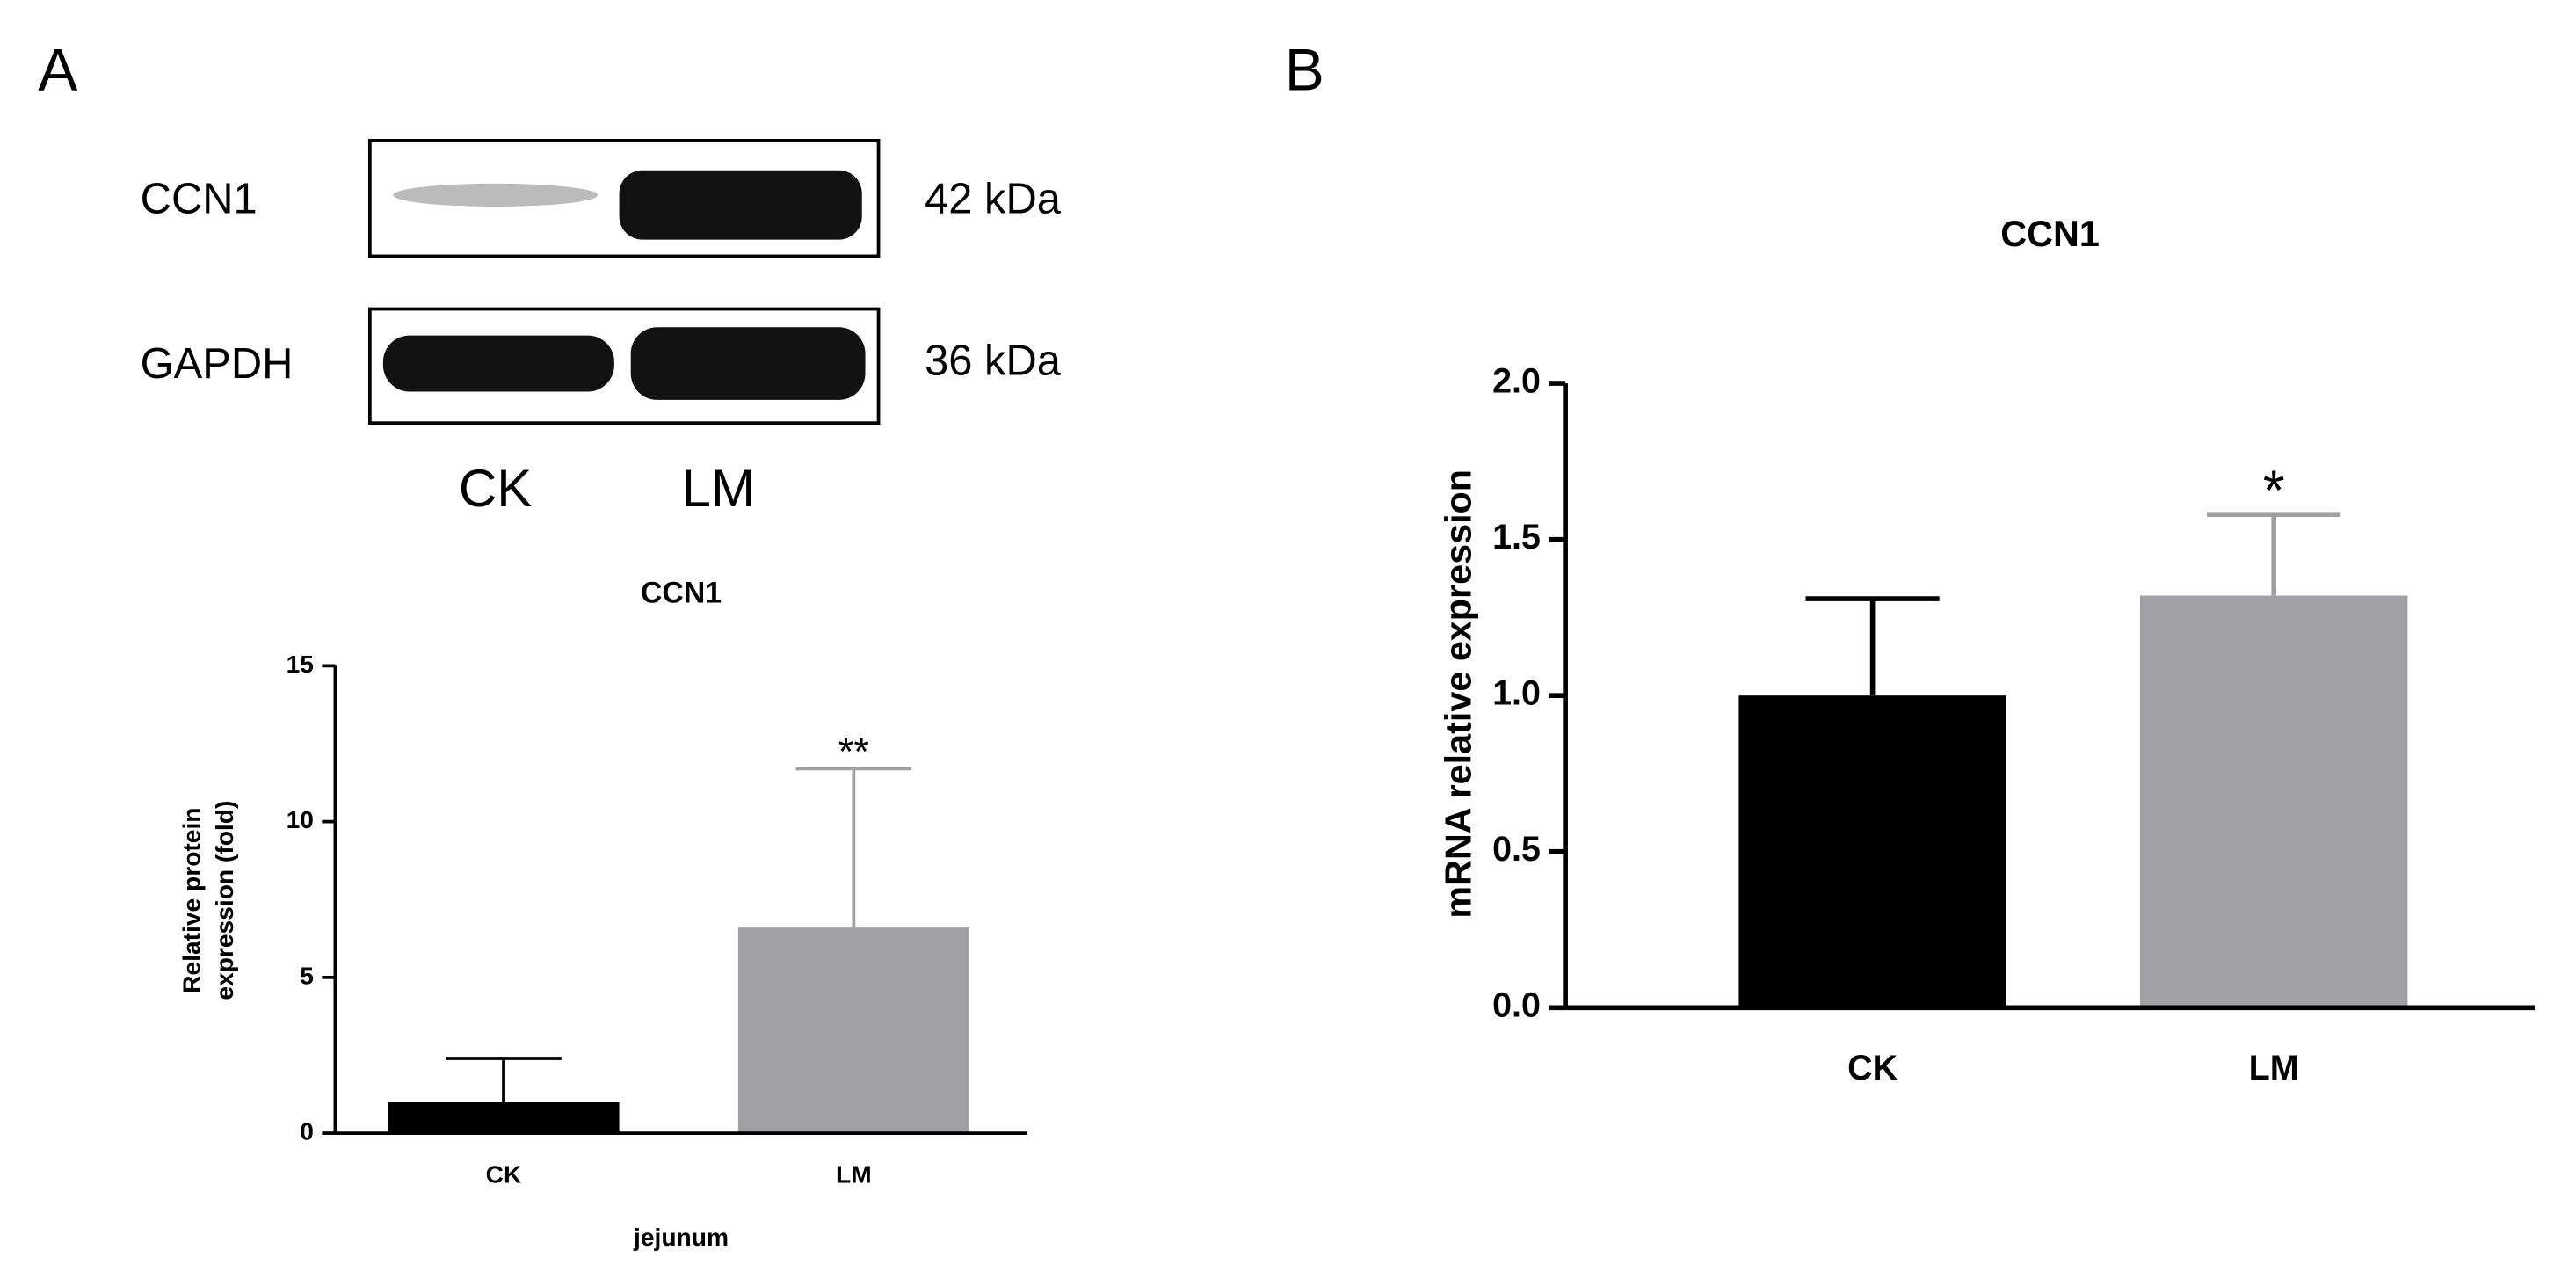 This screenshot has width=2576, height=1287. What do you see at coordinates (1516, 1005) in the screenshot?
I see `y-tick-label: 0.0` at bounding box center [1516, 1005].